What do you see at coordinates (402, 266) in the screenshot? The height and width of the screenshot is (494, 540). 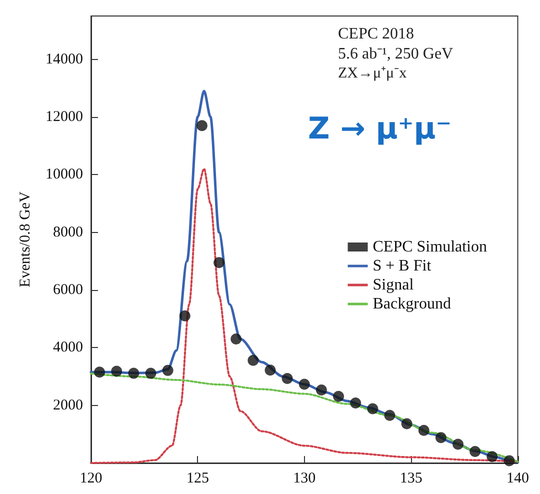 I see `legend-label: S + B Fit` at bounding box center [402, 266].